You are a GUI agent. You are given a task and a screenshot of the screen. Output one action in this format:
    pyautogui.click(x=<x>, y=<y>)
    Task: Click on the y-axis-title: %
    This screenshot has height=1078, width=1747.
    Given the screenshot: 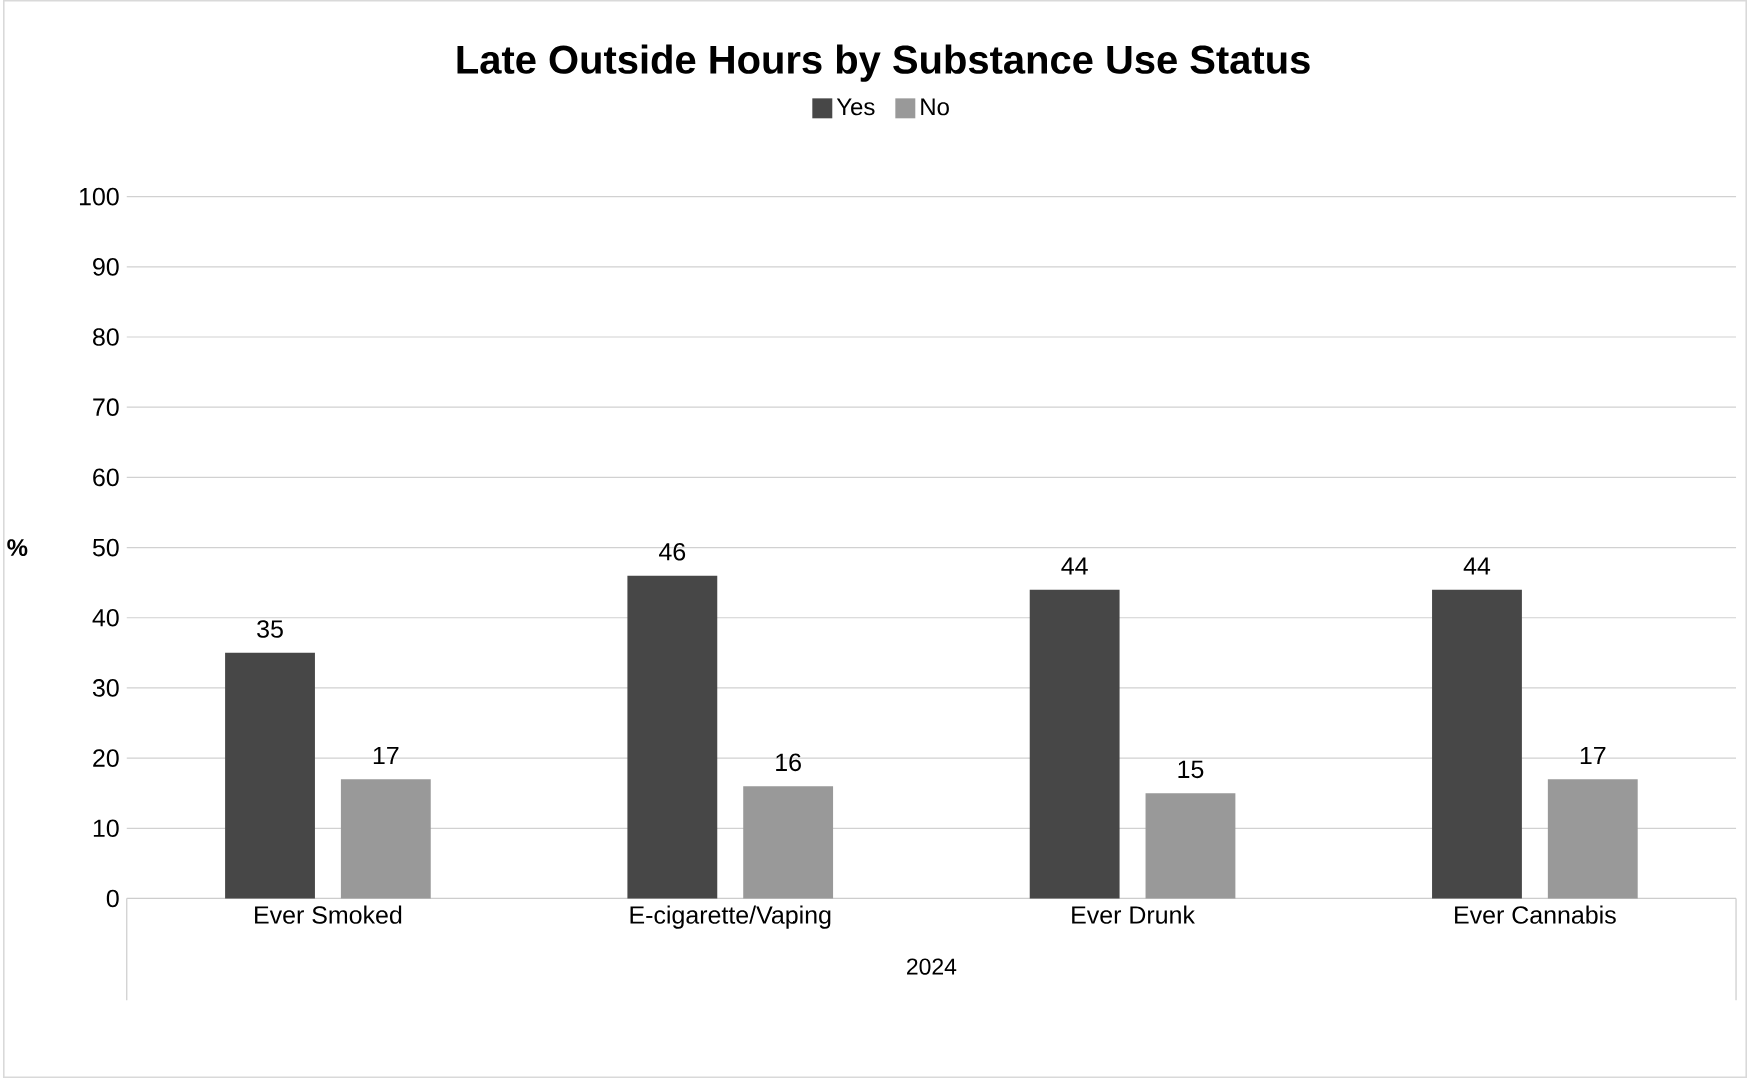 What is the action you would take?
    pyautogui.click(x=17, y=547)
    